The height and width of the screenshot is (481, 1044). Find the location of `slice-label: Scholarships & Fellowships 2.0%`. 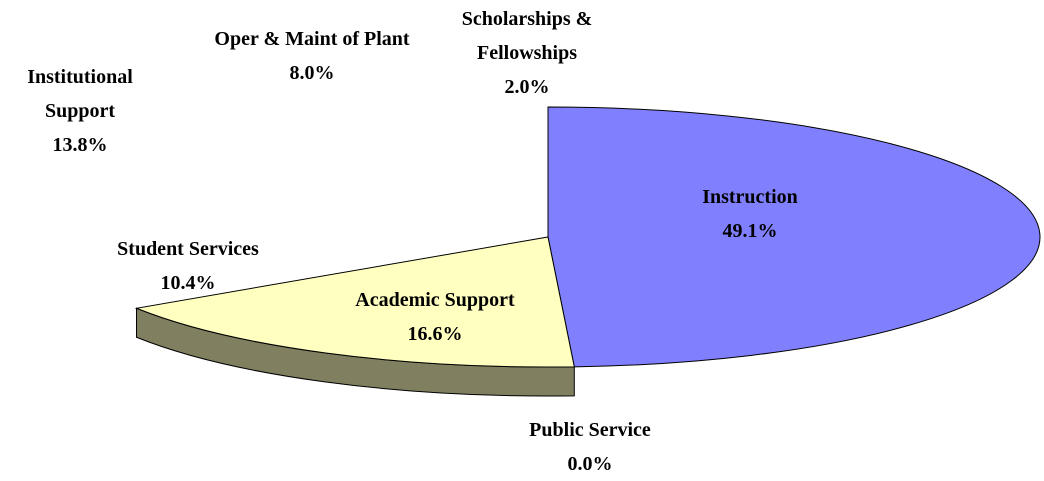

slice-label: Scholarships & Fellowships 2.0% is located at coordinates (527, 53).